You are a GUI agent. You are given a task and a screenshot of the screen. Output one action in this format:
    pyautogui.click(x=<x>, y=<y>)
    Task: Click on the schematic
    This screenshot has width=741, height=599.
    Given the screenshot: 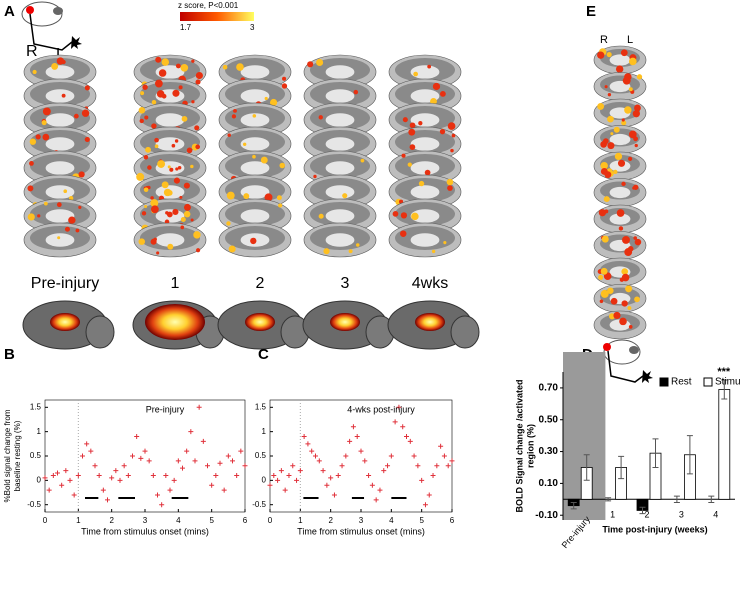 What is the action you would take?
    pyautogui.click(x=628, y=361)
    